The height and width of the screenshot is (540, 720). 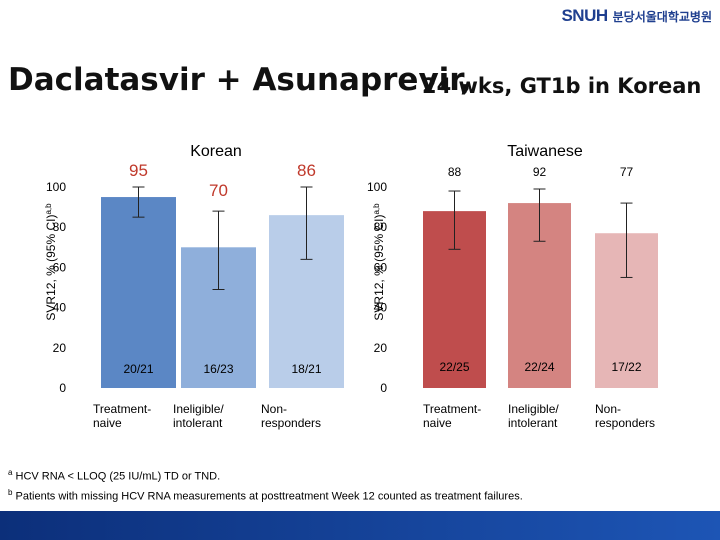 I want to click on slide-subtitle: 24 wks, GT1b in Korean, so click(x=562, y=86).